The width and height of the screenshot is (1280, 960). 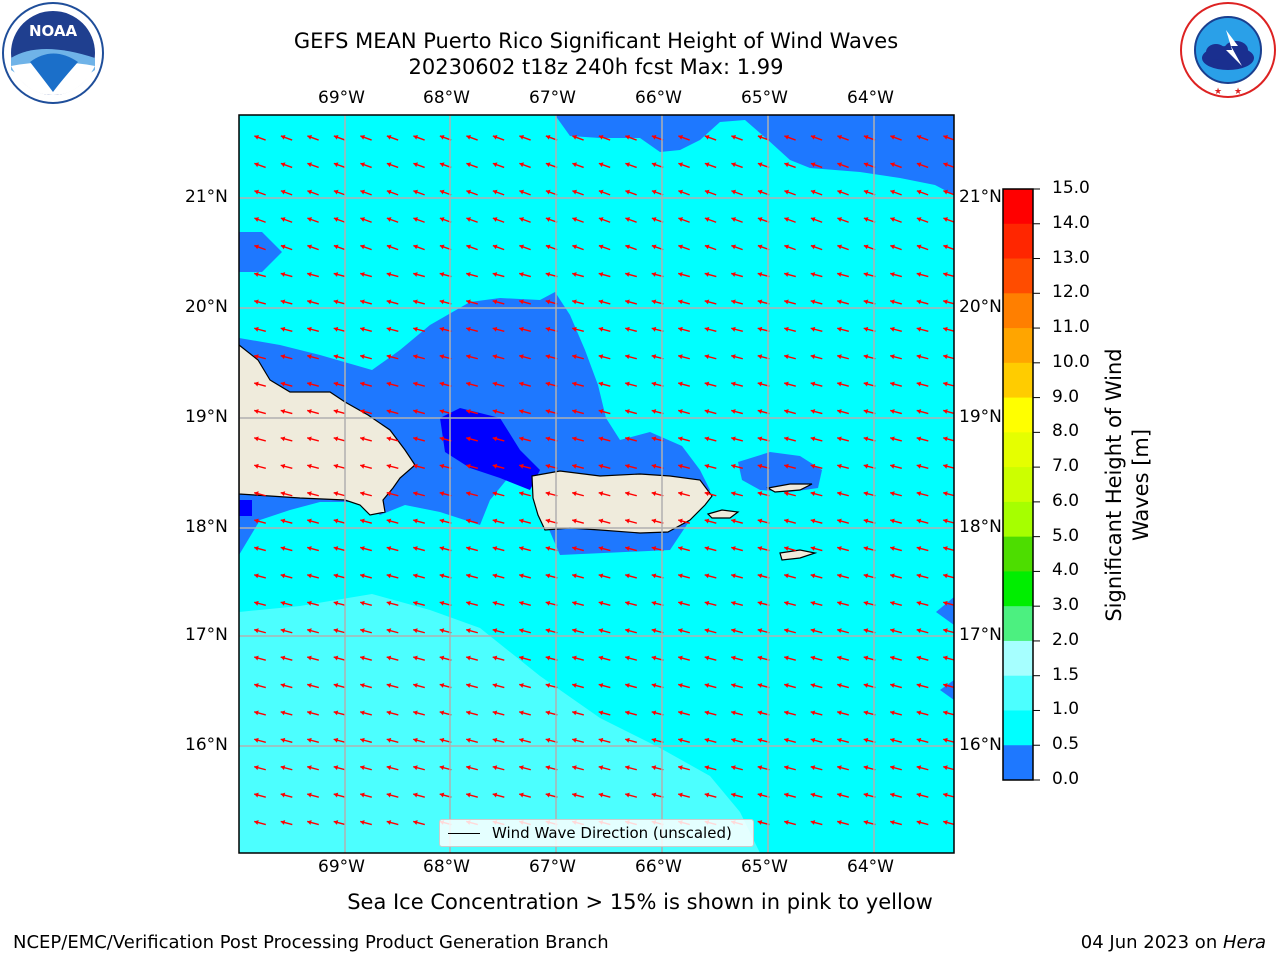 What do you see at coordinates (1066, 431) in the screenshot?
I see `colorbar-tick-label: 8.0` at bounding box center [1066, 431].